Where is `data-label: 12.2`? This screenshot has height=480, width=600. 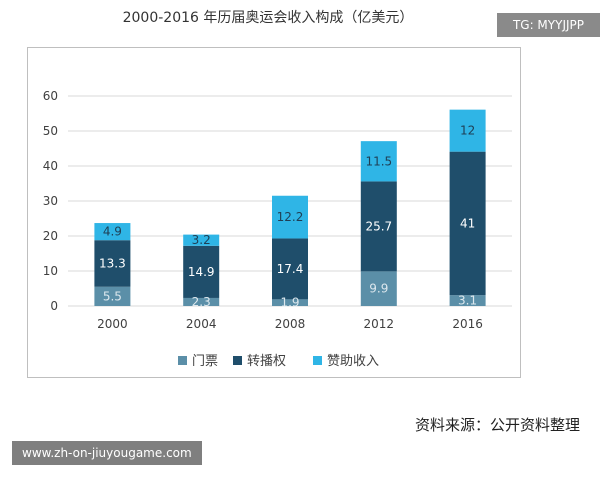
data-label: 12.2 is located at coordinates (290, 217).